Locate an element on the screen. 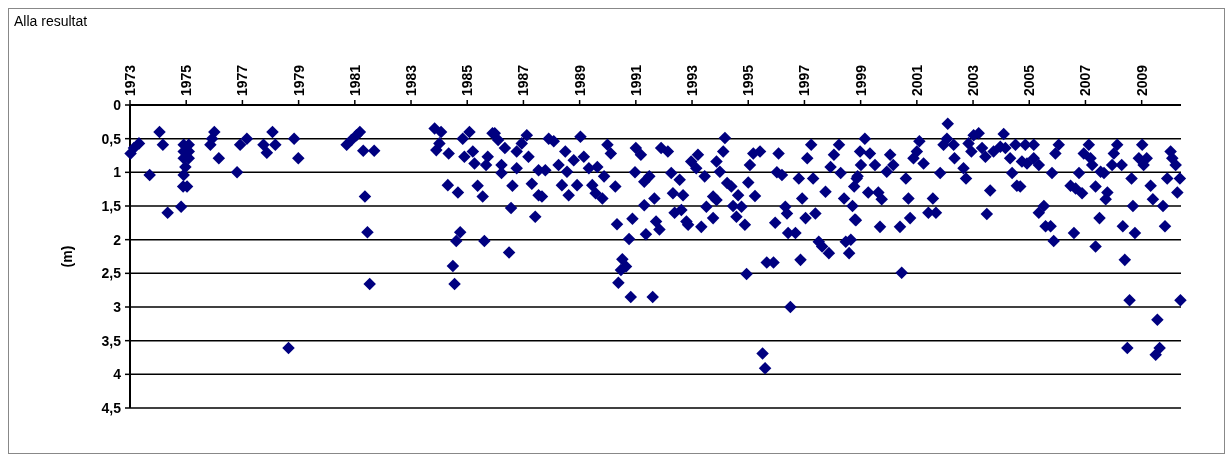 This screenshot has height=457, width=1231. x-tick-label: 1975 is located at coordinates (186, 80).